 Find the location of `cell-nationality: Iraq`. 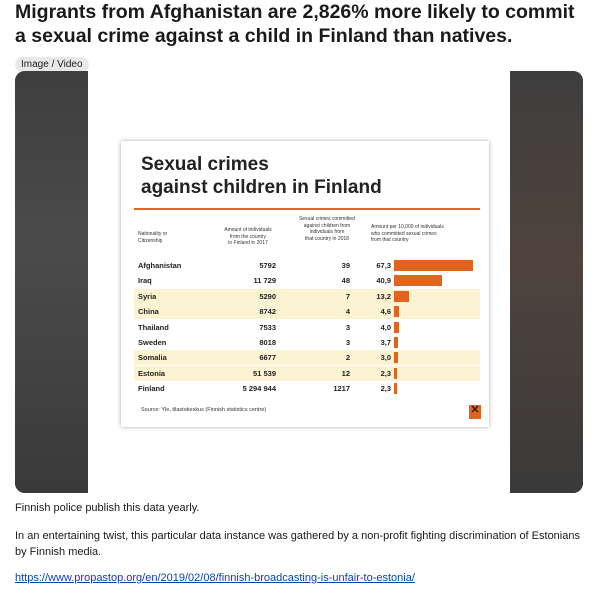

cell-nationality: Iraq is located at coordinates (145, 281).